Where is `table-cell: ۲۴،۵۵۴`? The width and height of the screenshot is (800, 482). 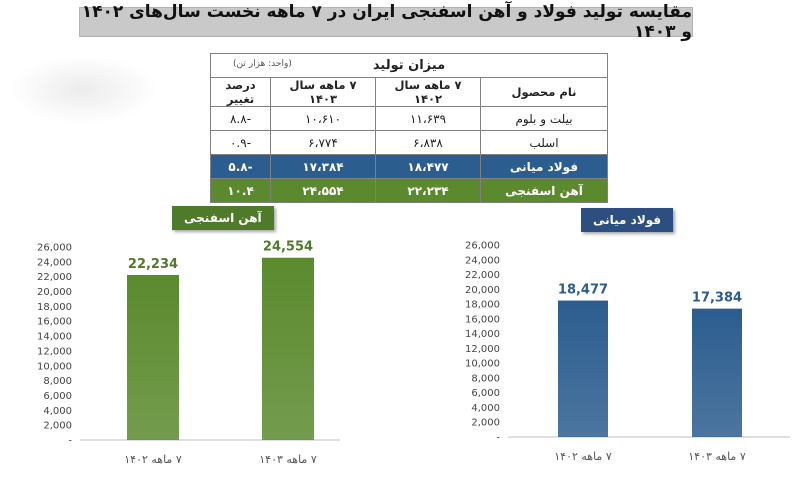
table-cell: ۲۴،۵۵۴ is located at coordinates (323, 190).